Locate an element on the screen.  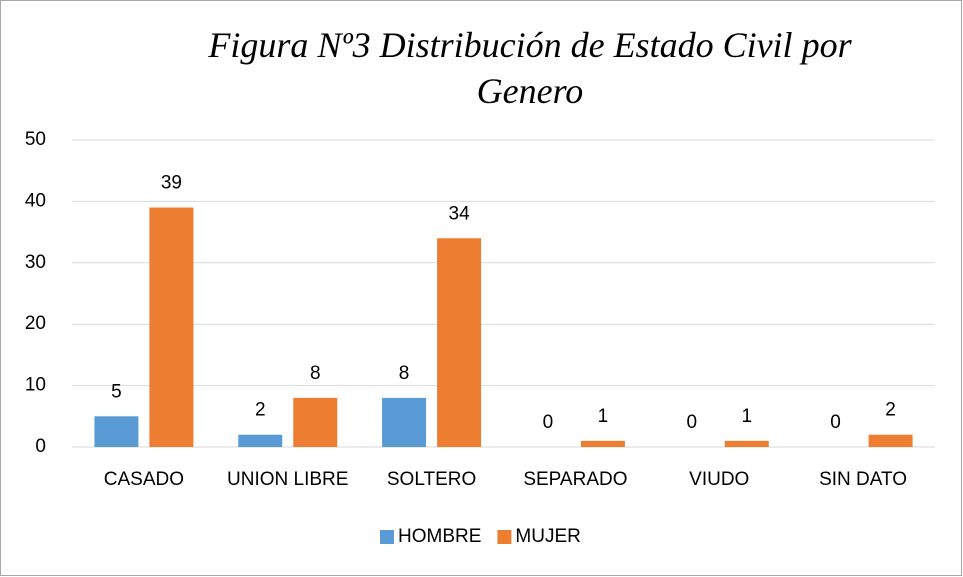
y-tick-label: 50 is located at coordinates (35, 139).